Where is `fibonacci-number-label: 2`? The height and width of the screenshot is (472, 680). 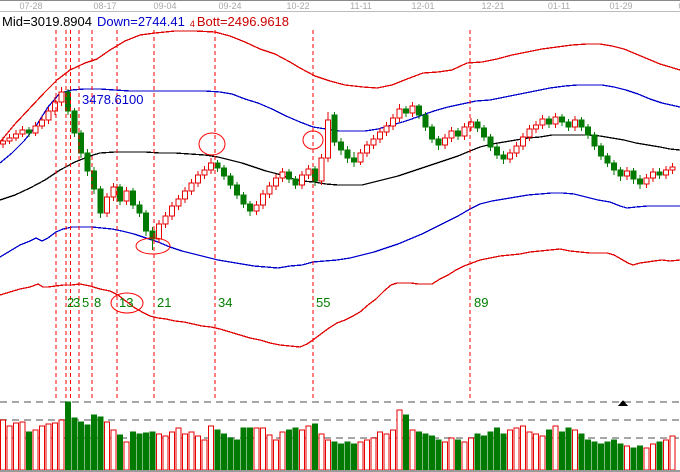
fibonacci-number-label: 2 is located at coordinates (70, 302).